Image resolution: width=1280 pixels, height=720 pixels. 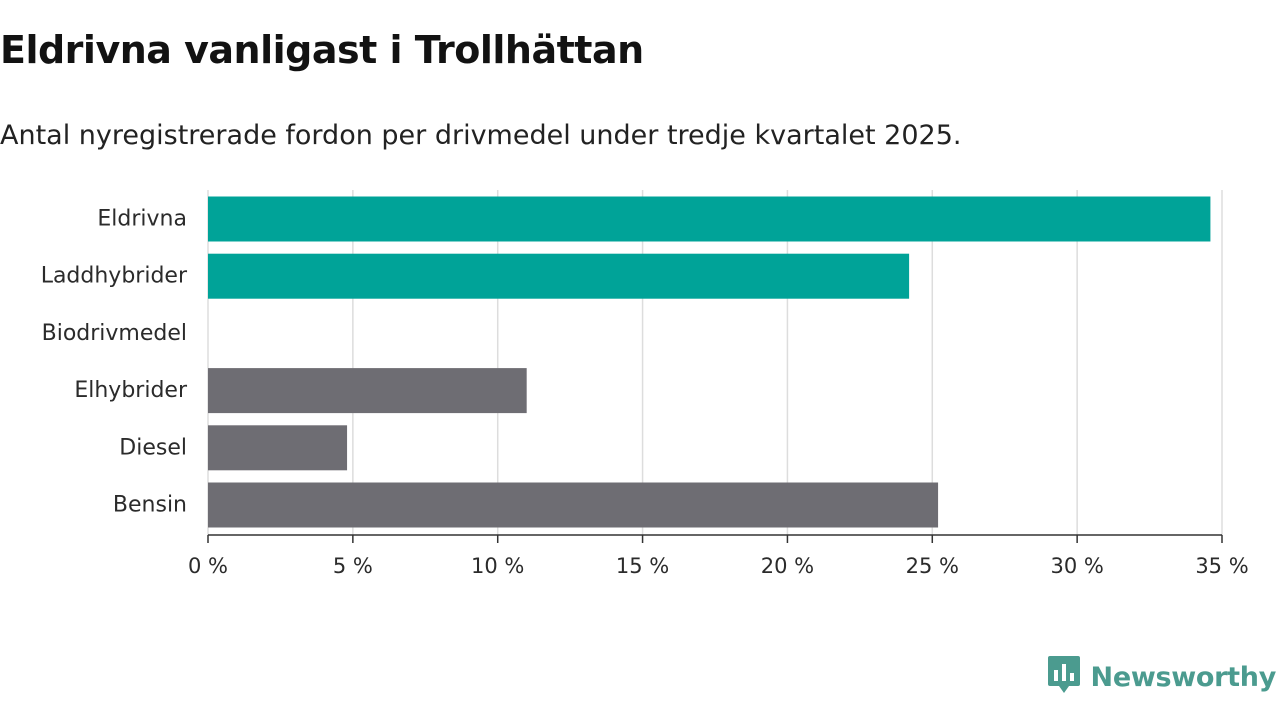 I want to click on category-label-elhybrider: Elhybrider, so click(x=131, y=390).